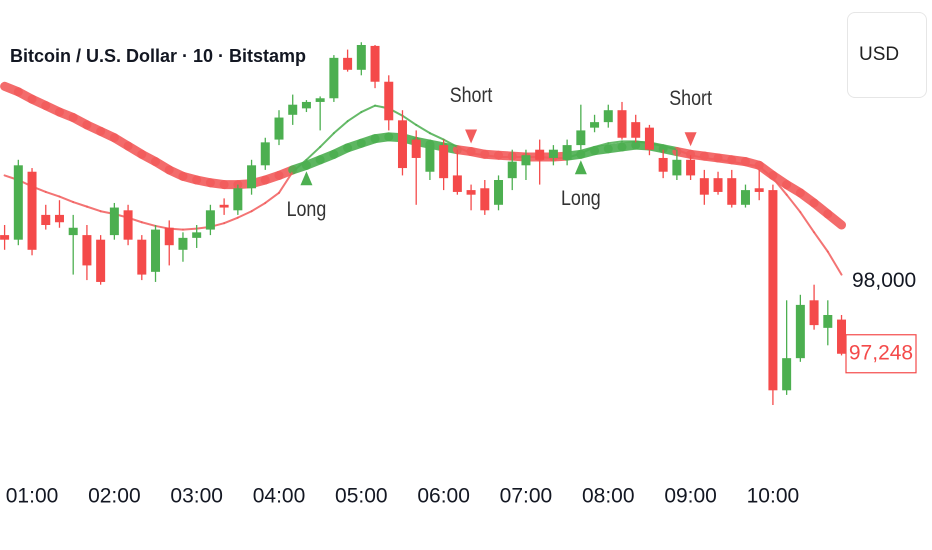 This screenshot has width=932, height=550. What do you see at coordinates (608, 496) in the screenshot?
I see `x-tick-label: 08:00` at bounding box center [608, 496].